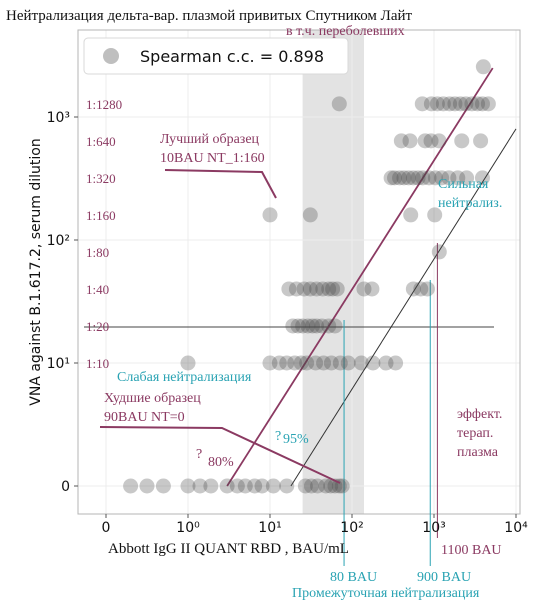 The width and height of the screenshot is (550, 611). I want to click on crossover-1100-label: 1100 BAU, so click(471, 550).